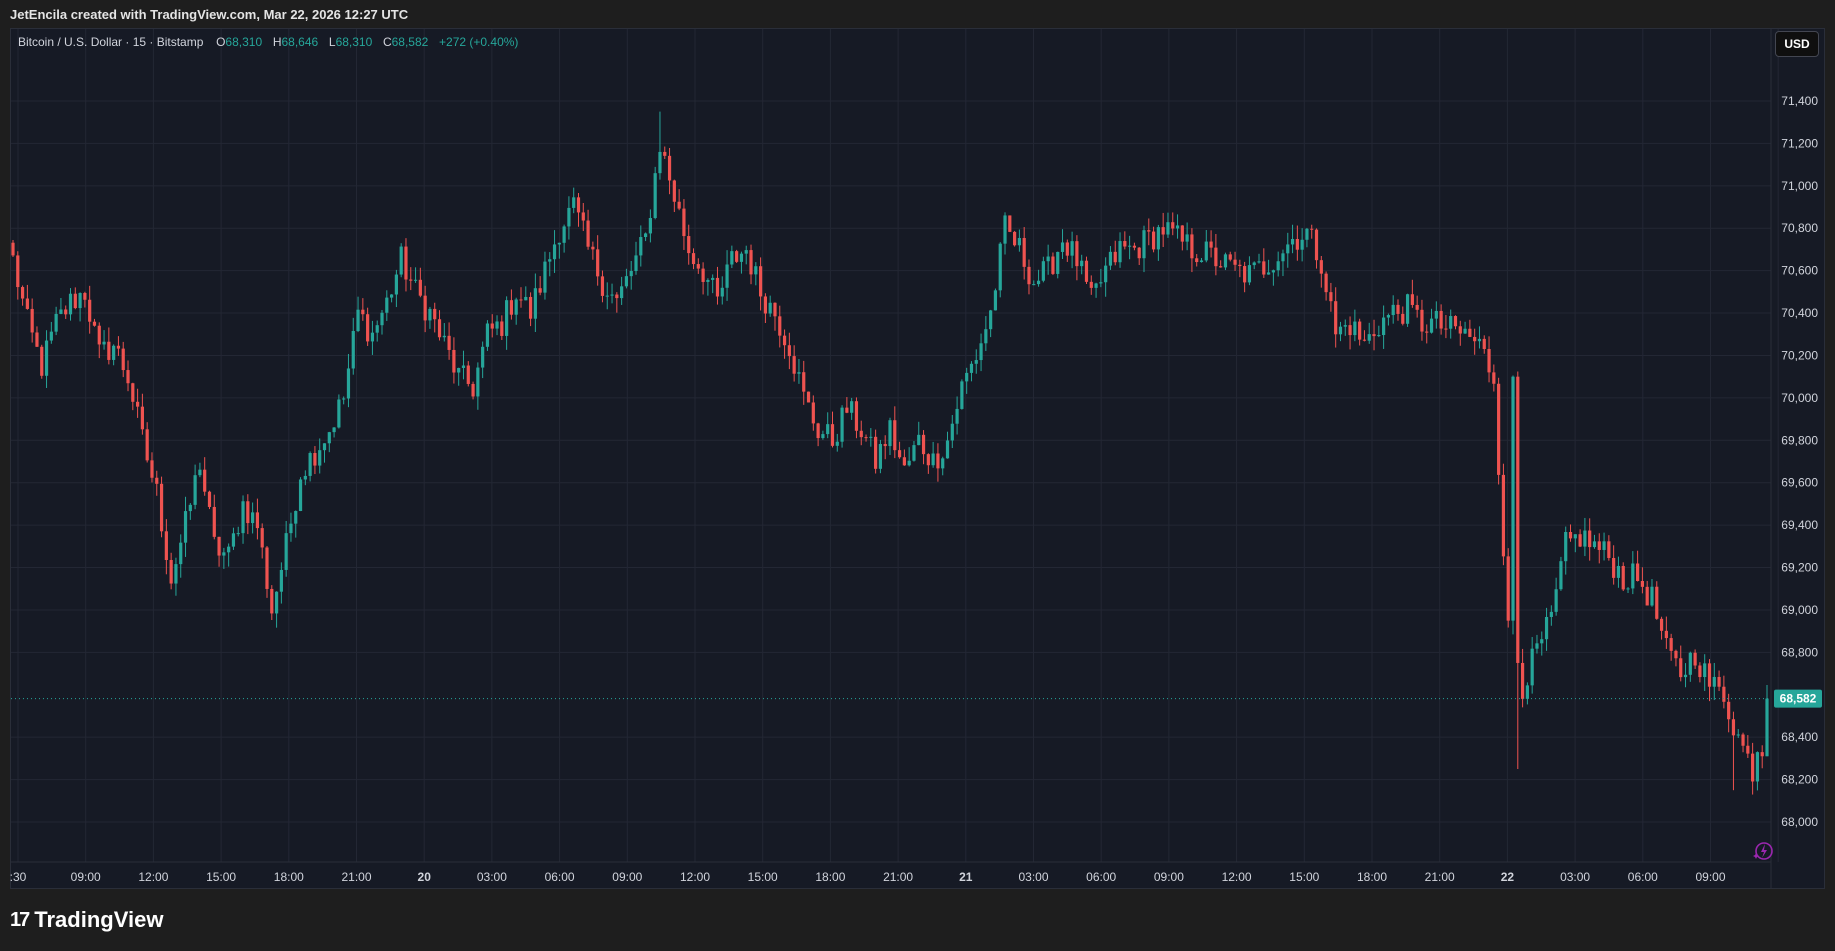 The width and height of the screenshot is (1835, 951). What do you see at coordinates (99, 919) in the screenshot?
I see `logo-wordmark: TradingView` at bounding box center [99, 919].